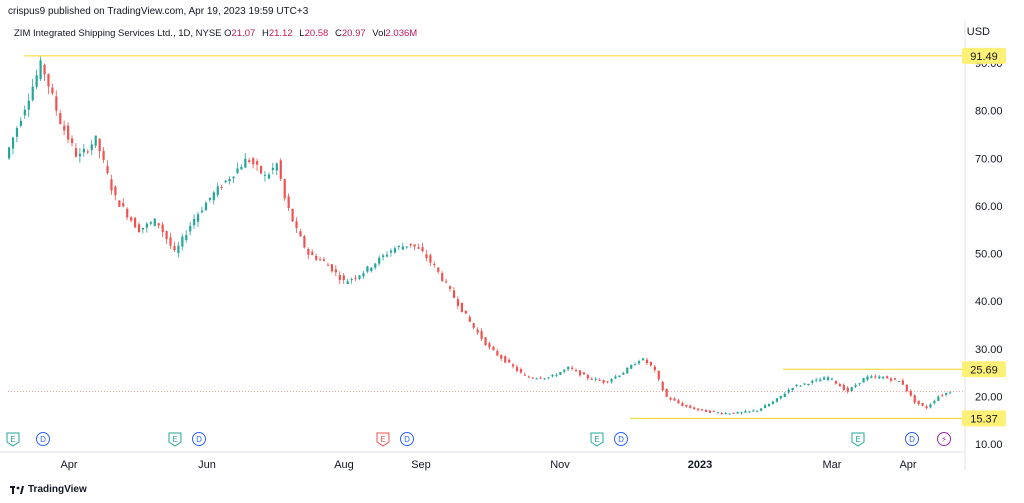  Describe the element at coordinates (379, 33) in the screenshot. I see `volume-label: Vol` at that location.